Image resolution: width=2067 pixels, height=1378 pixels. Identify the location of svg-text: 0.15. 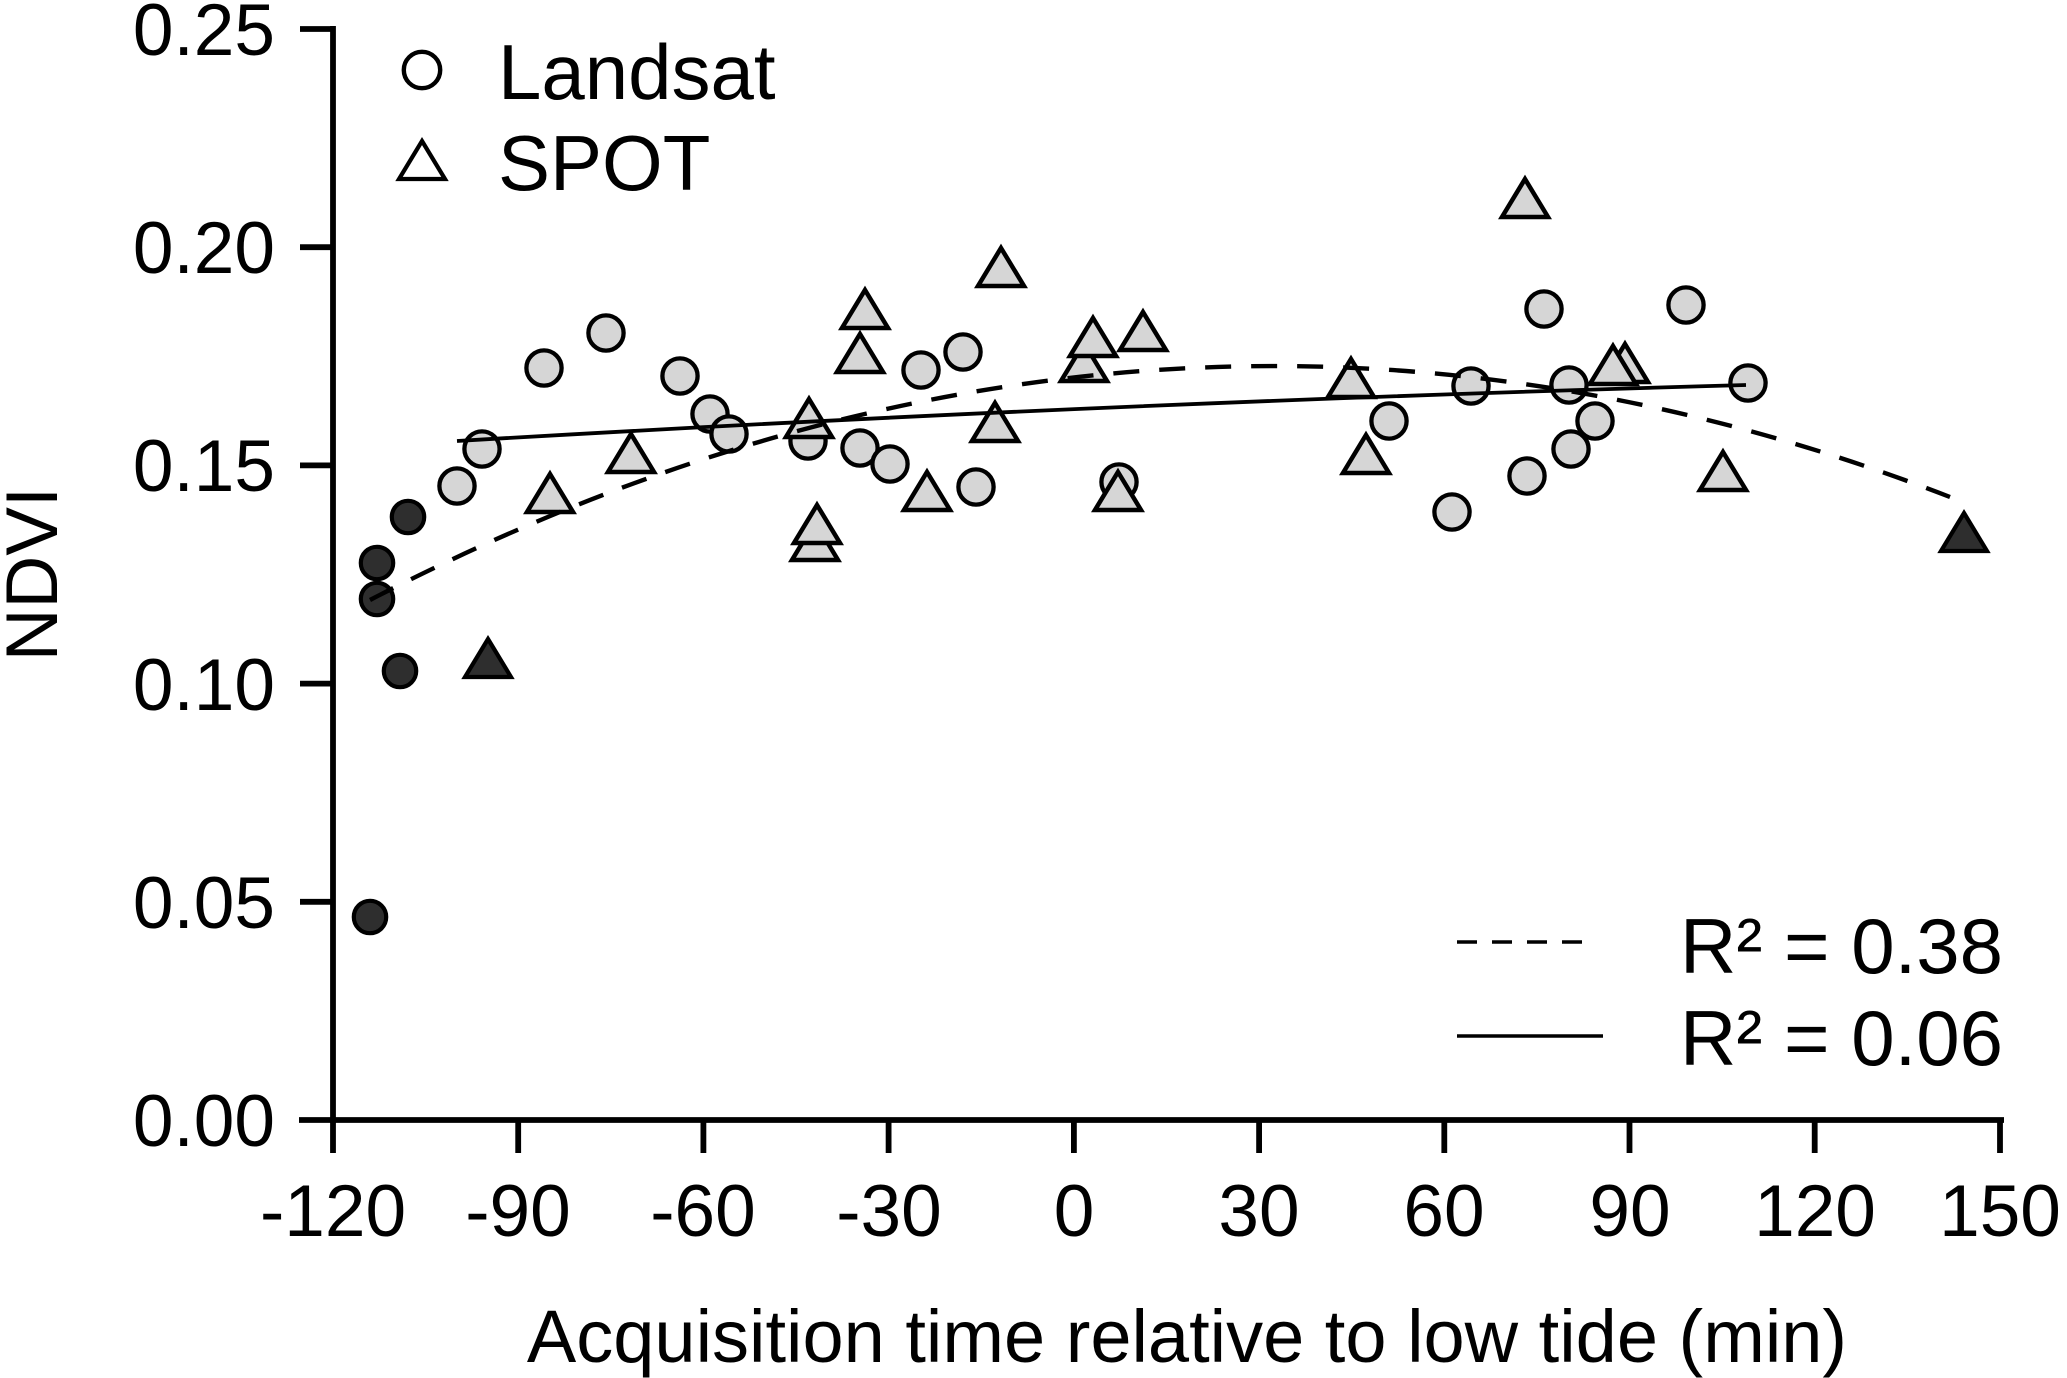
(204, 466).